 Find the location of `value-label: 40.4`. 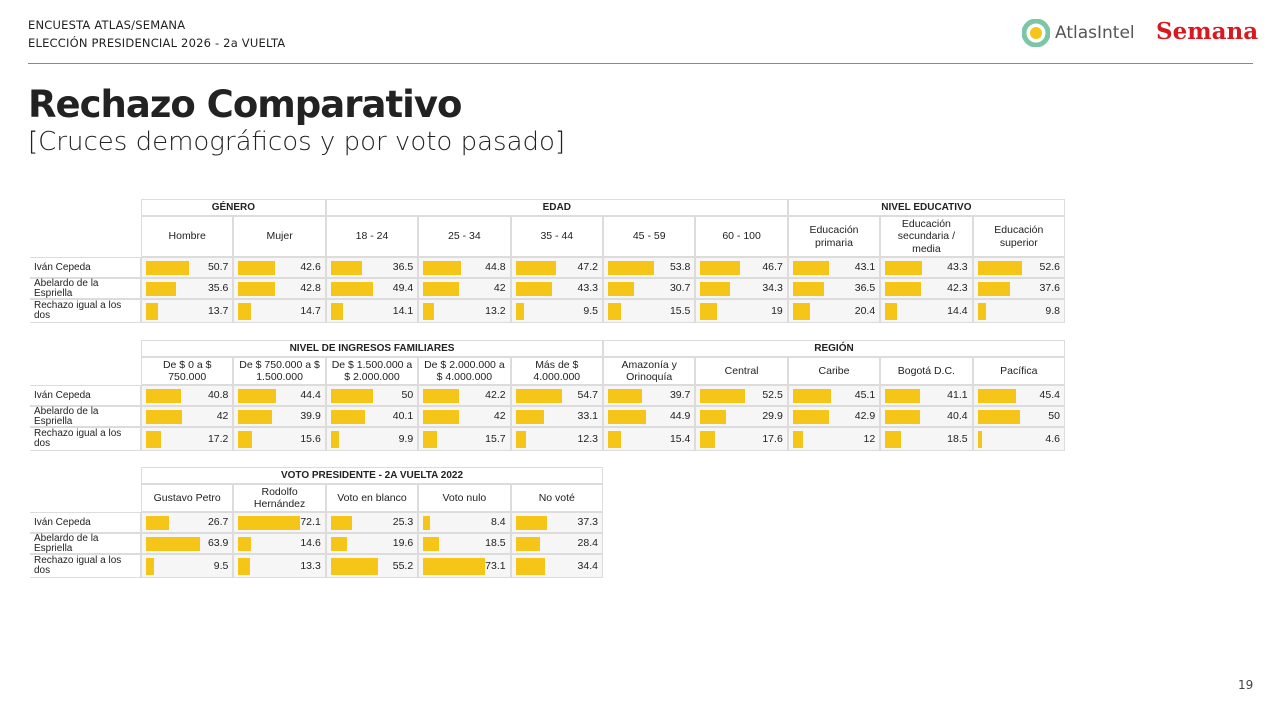

value-label: 40.4 is located at coordinates (957, 416).